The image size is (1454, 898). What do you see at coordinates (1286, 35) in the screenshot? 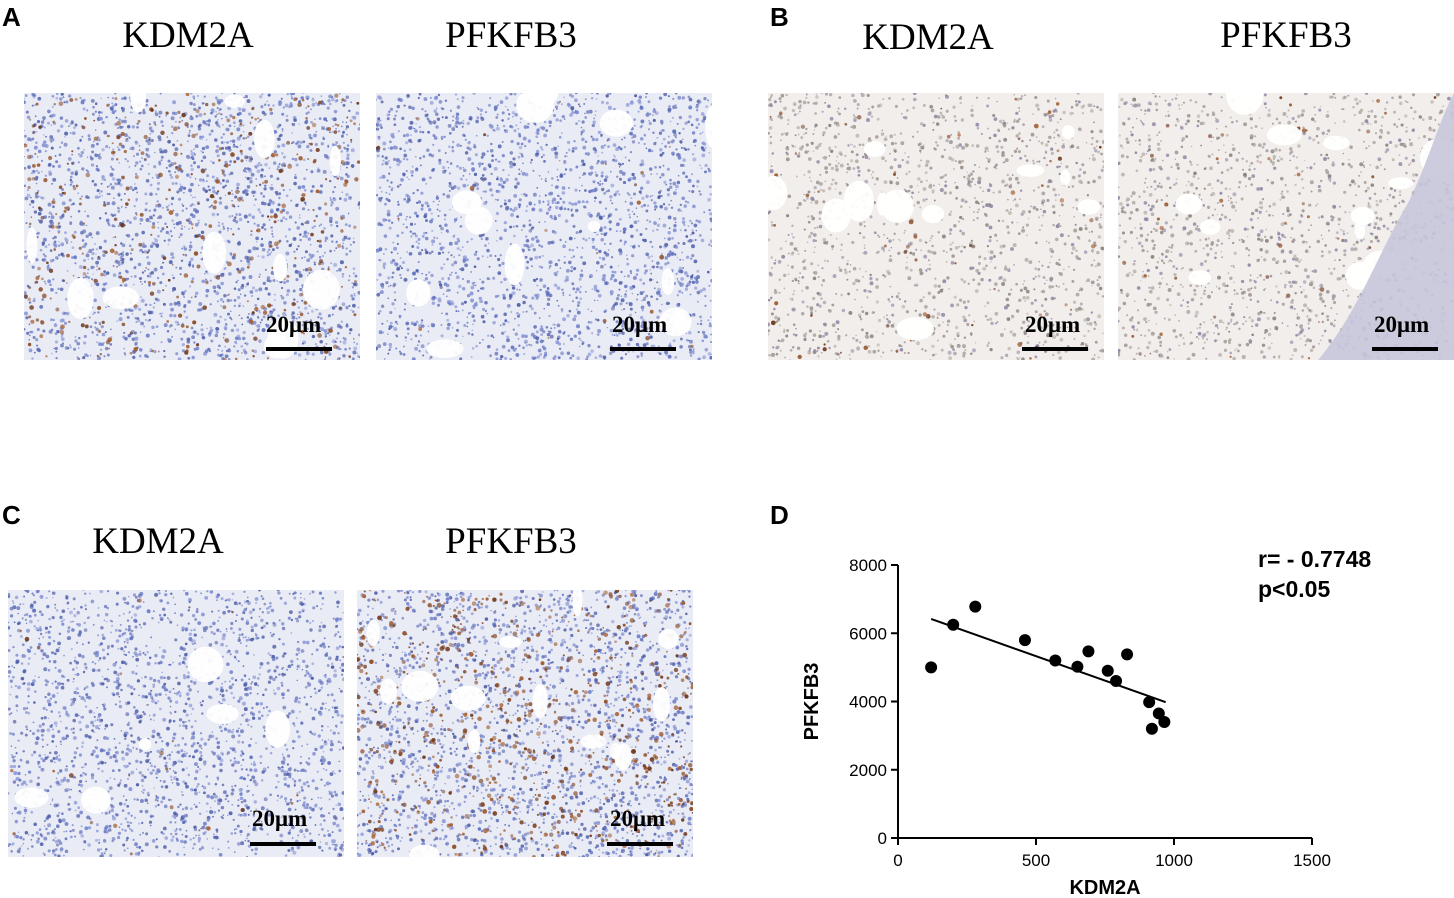
I see `panel-b-pfkfb3-title: PFKFB3` at bounding box center [1286, 35].